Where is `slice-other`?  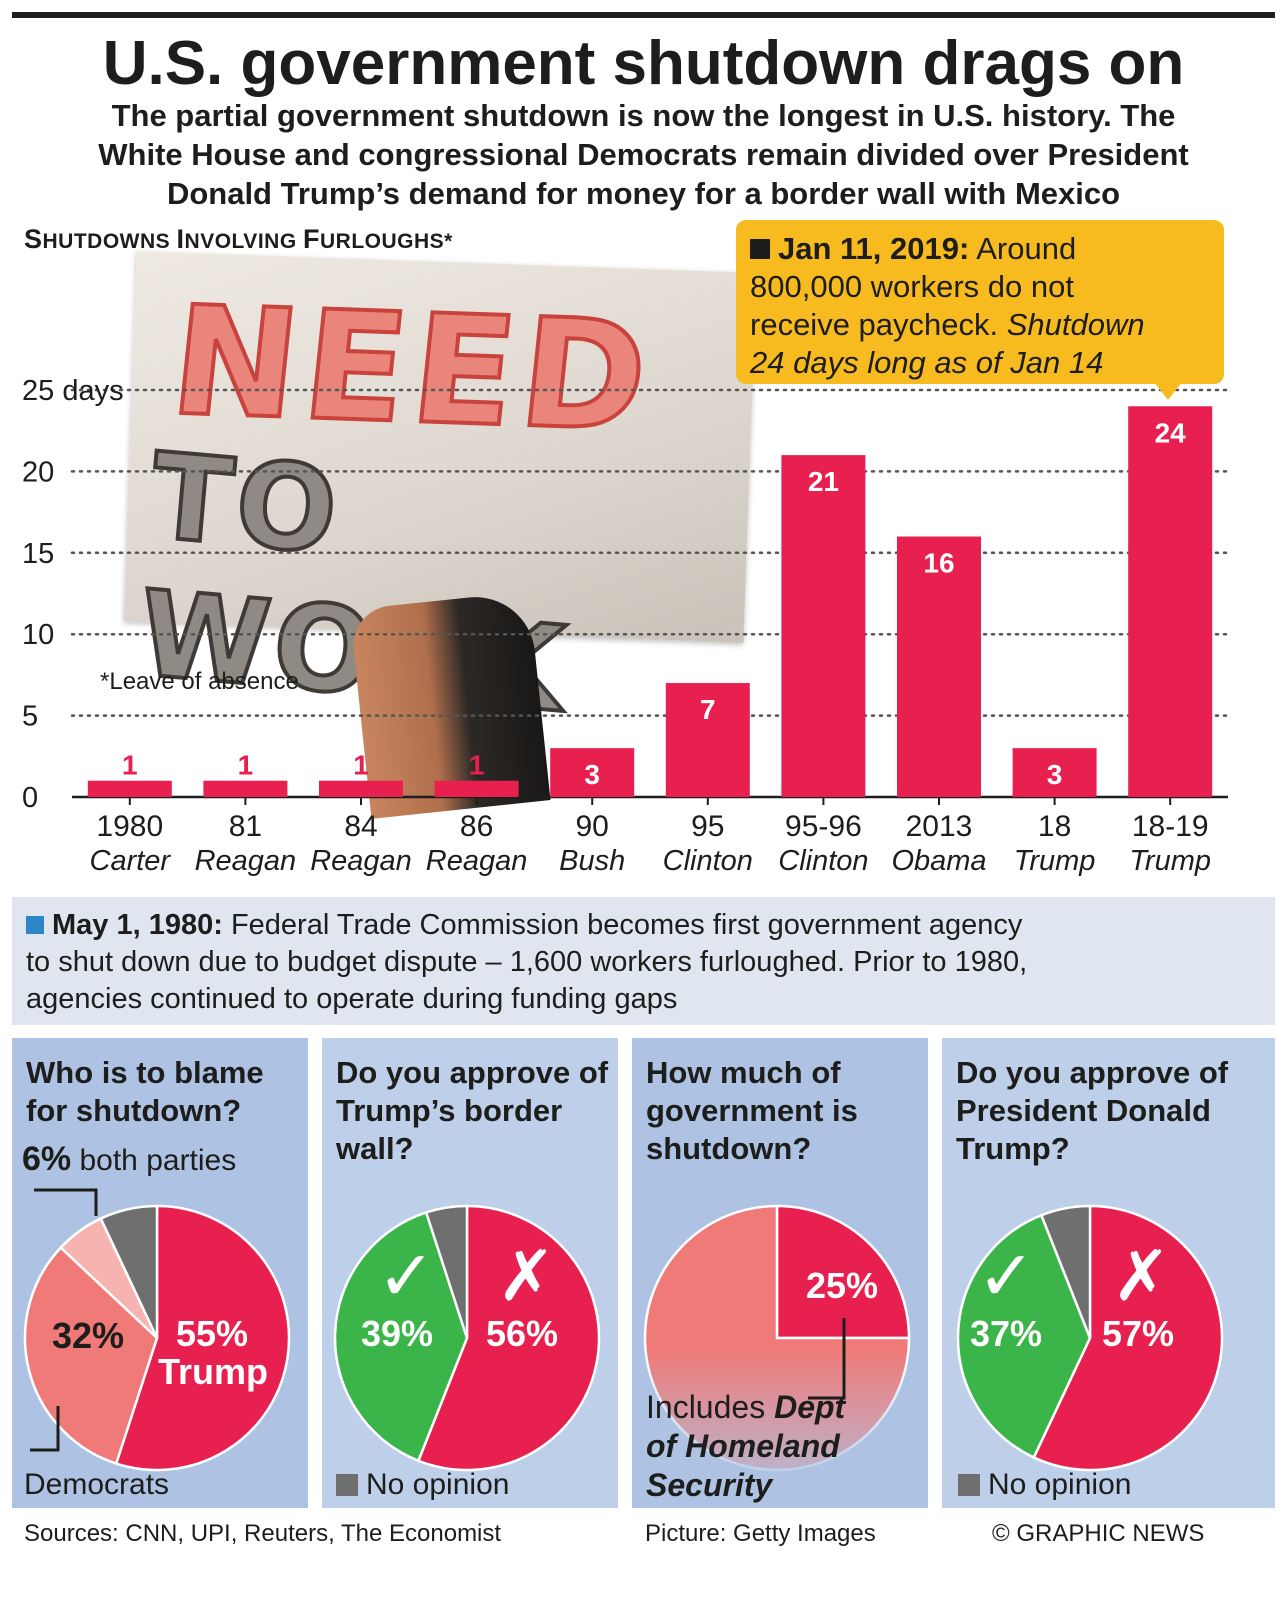 slice-other is located at coordinates (129, 1271).